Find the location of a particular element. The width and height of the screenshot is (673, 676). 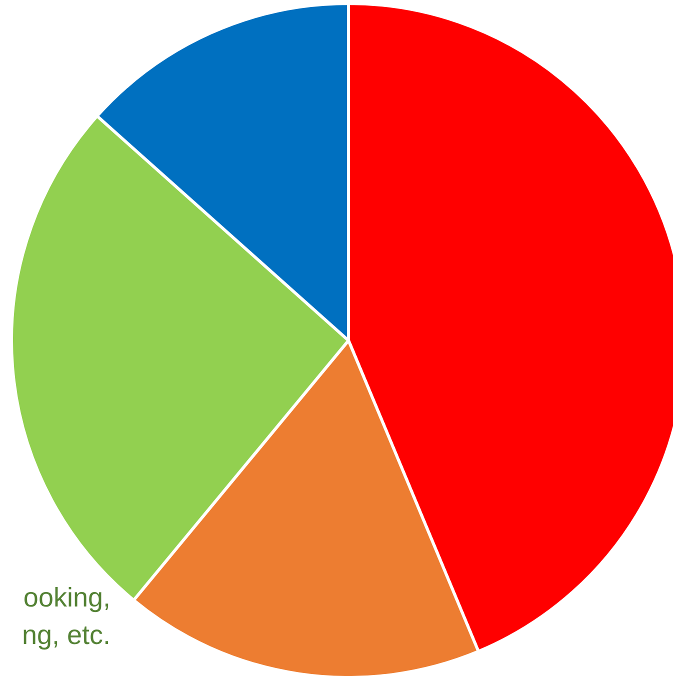

text: ooking, ng, etc. is located at coordinates (66, 616).